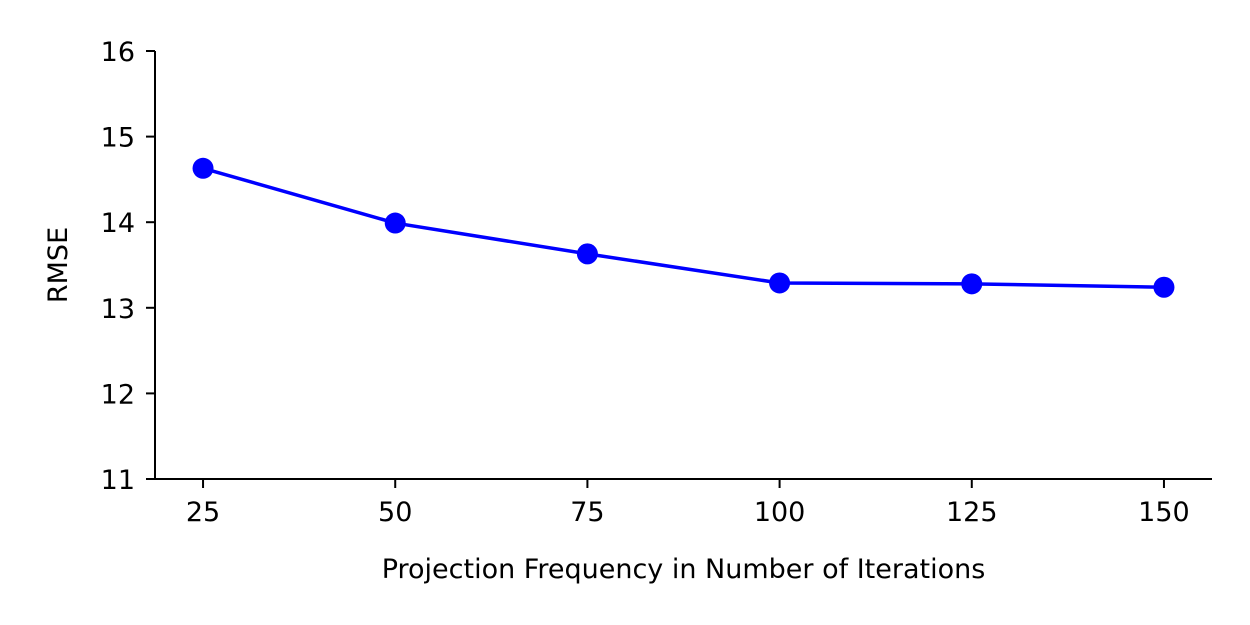 The image size is (1250, 625). What do you see at coordinates (128, 266) in the screenshot?
I see `y-axis-ticks: 11 12 13 14 15 16` at bounding box center [128, 266].